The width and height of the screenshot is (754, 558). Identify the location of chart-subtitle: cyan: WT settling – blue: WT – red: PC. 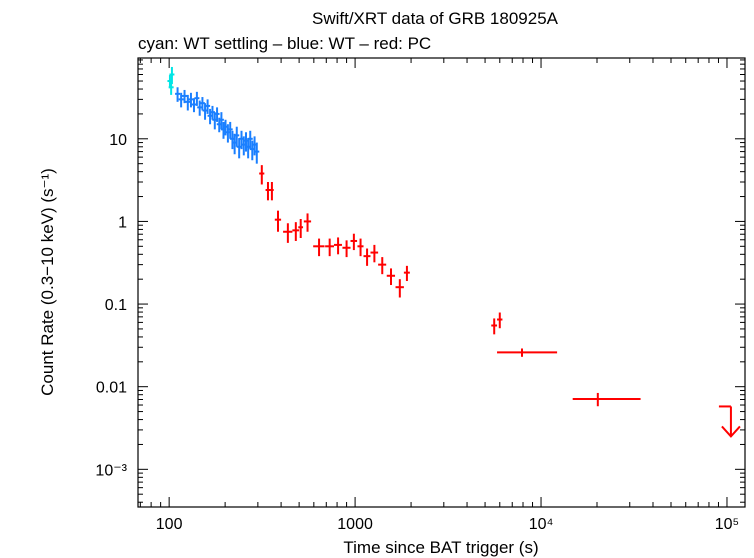
(284, 43).